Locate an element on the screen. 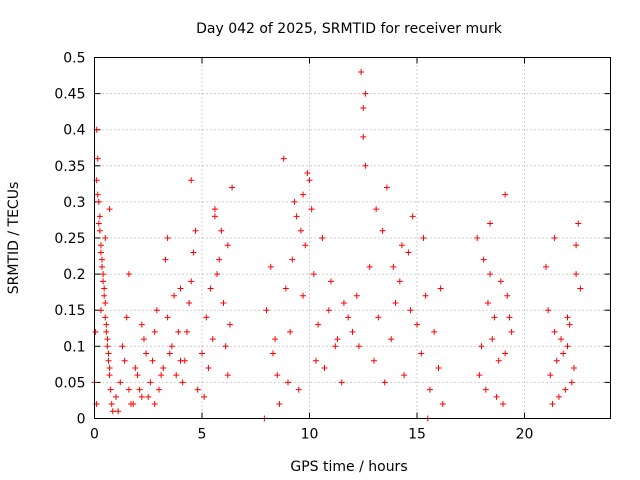 This screenshot has width=640, height=480. y-tick-label: 0.35 is located at coordinates (69, 167).